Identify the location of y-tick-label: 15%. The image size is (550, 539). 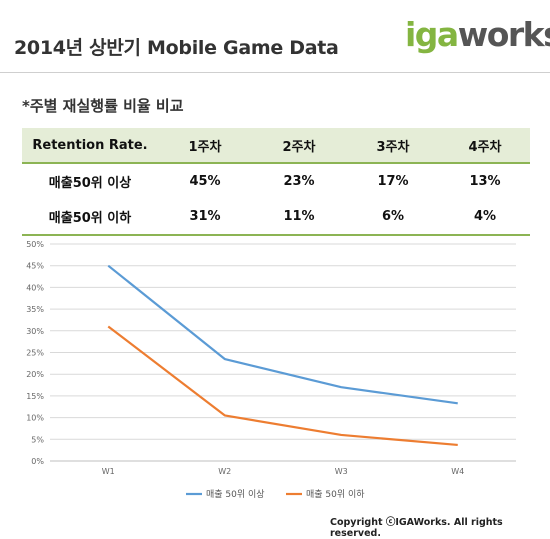
(35, 396).